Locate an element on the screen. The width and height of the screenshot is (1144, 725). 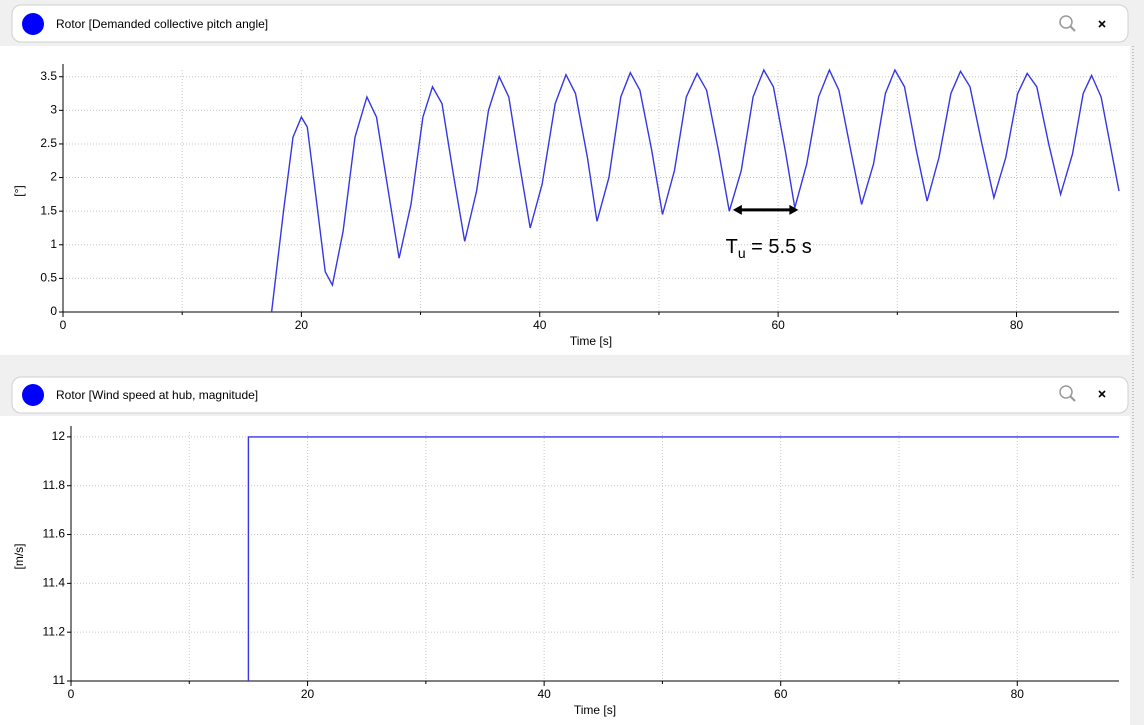
y-tick-label: 12 is located at coordinates (59, 436).